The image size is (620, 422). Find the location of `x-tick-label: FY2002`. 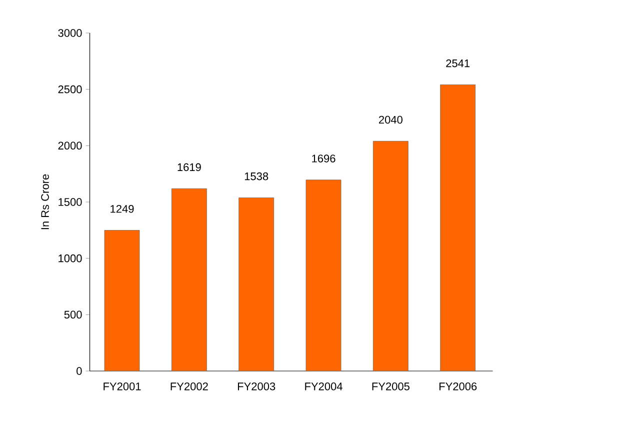

x-tick-label: FY2002 is located at coordinates (189, 386).